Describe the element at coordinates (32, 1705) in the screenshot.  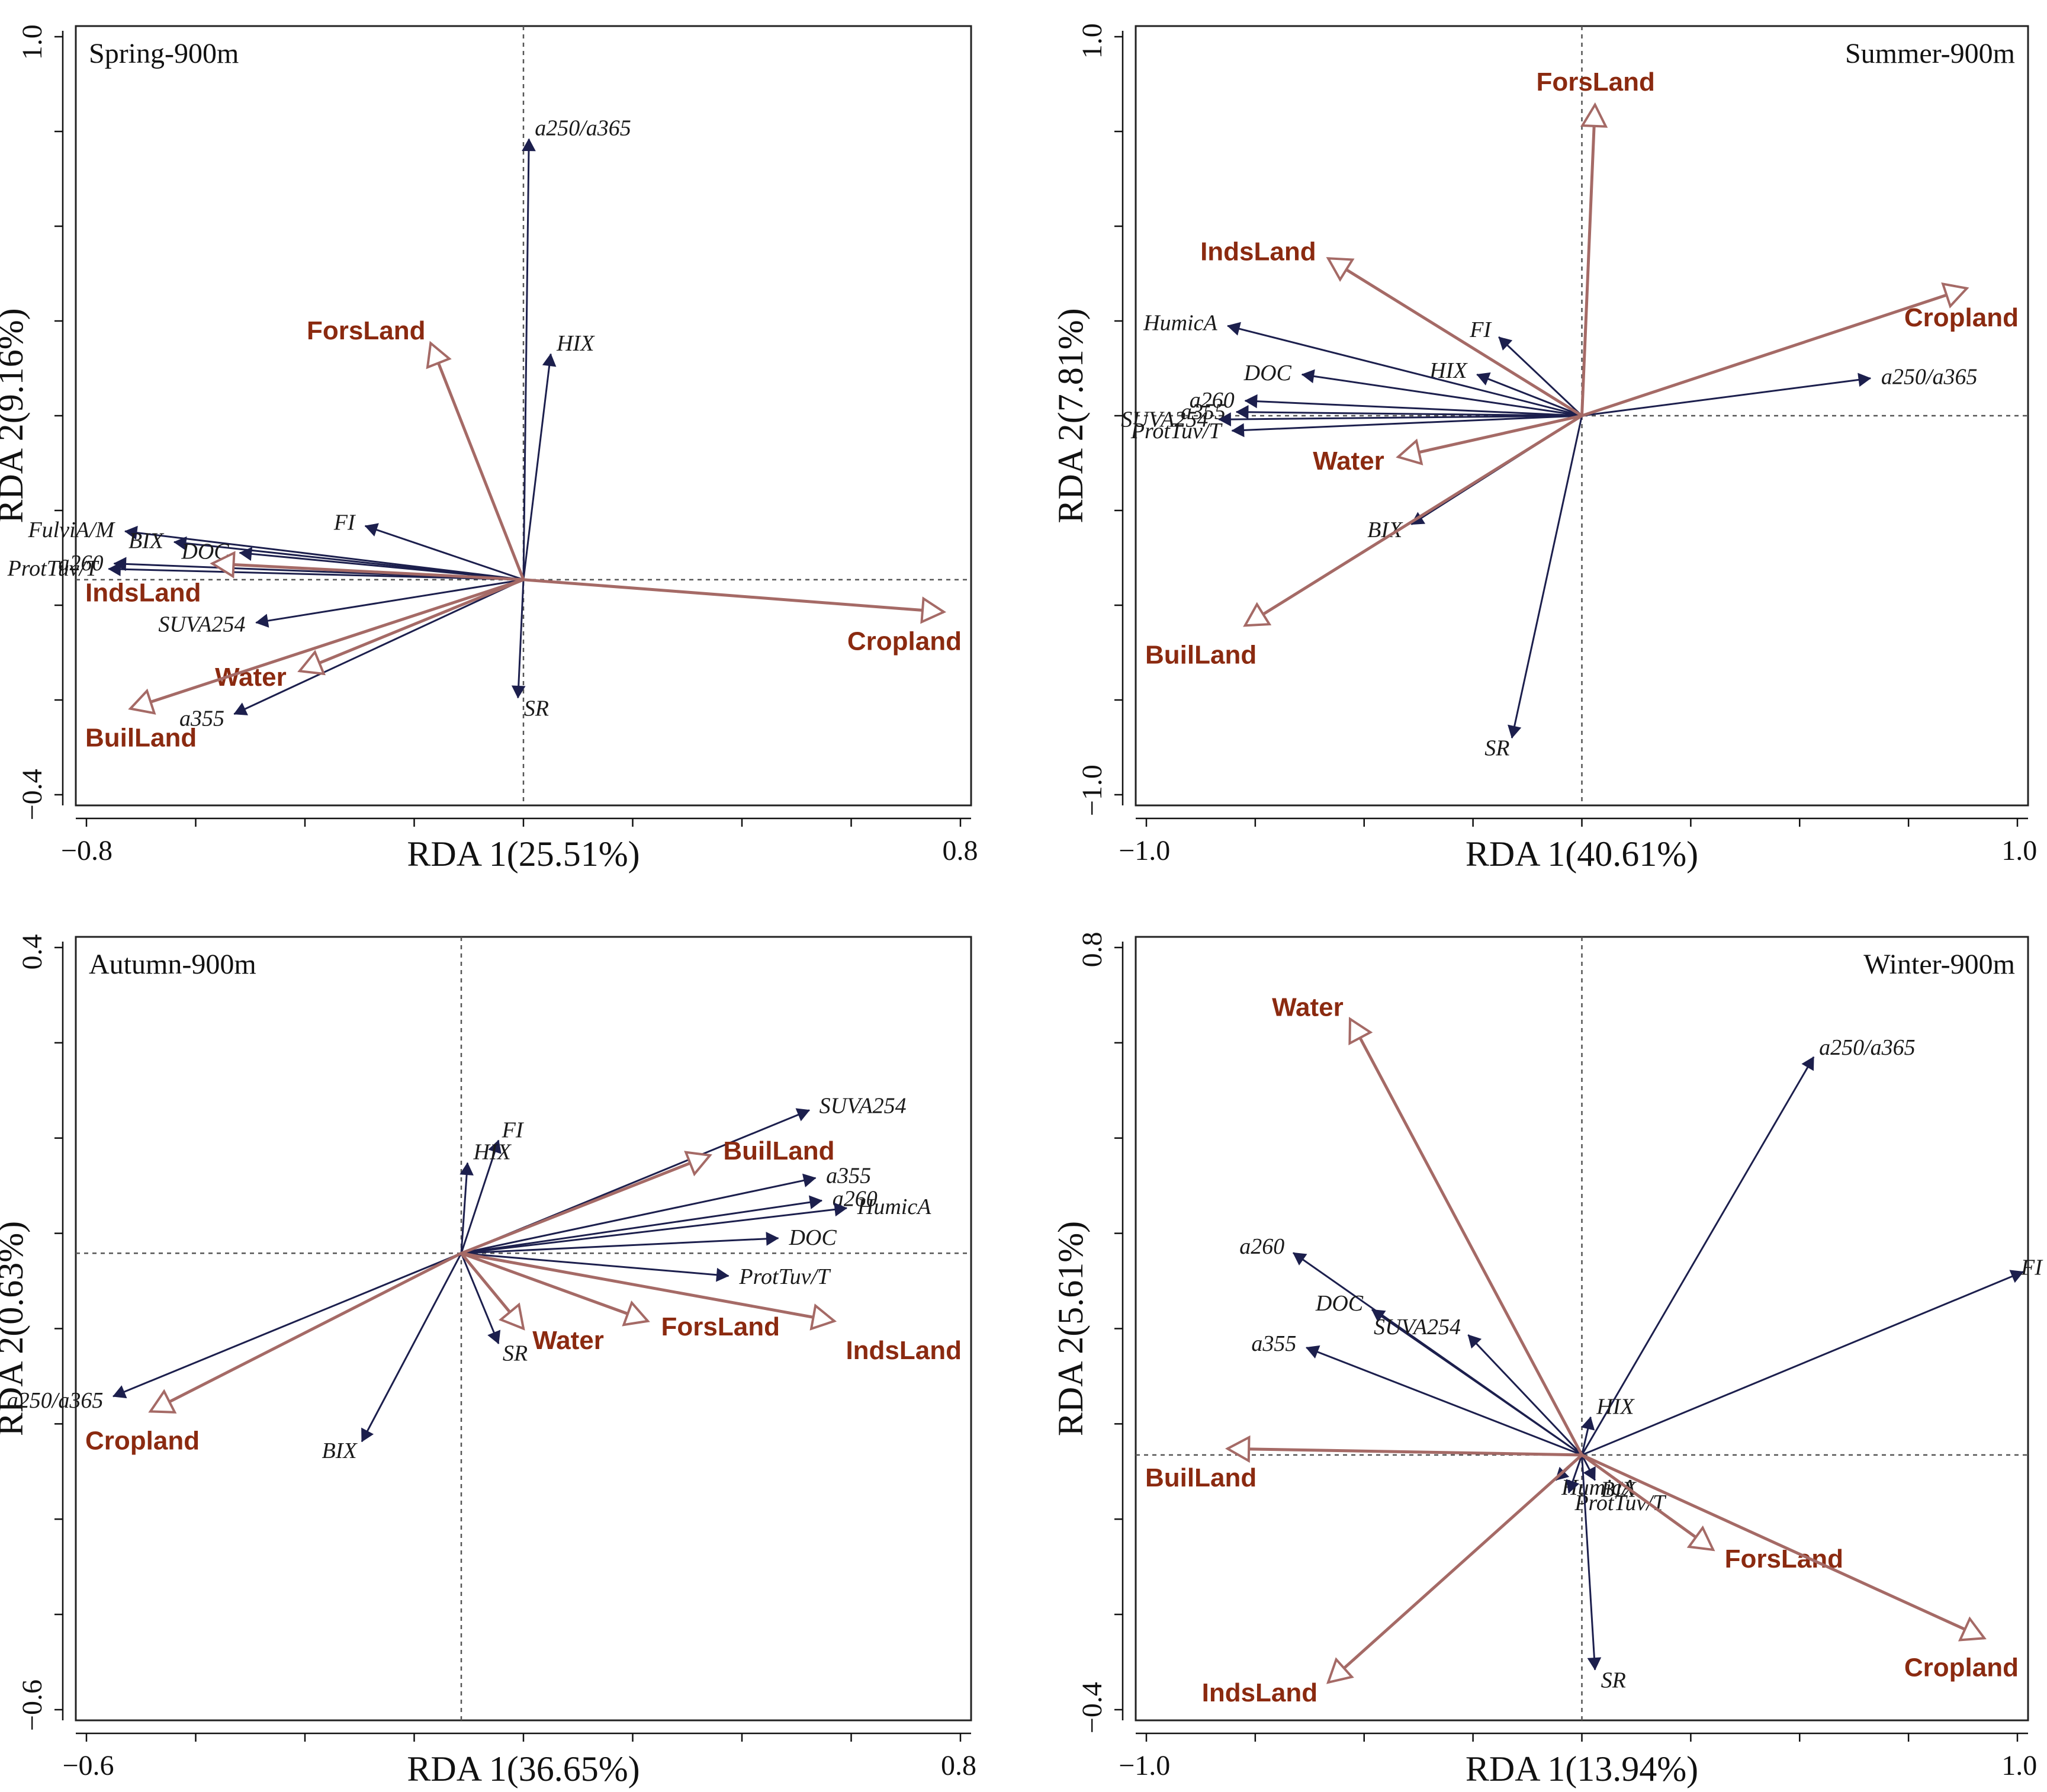
I see `autumn-y-tick-label: −0.6` at that location.